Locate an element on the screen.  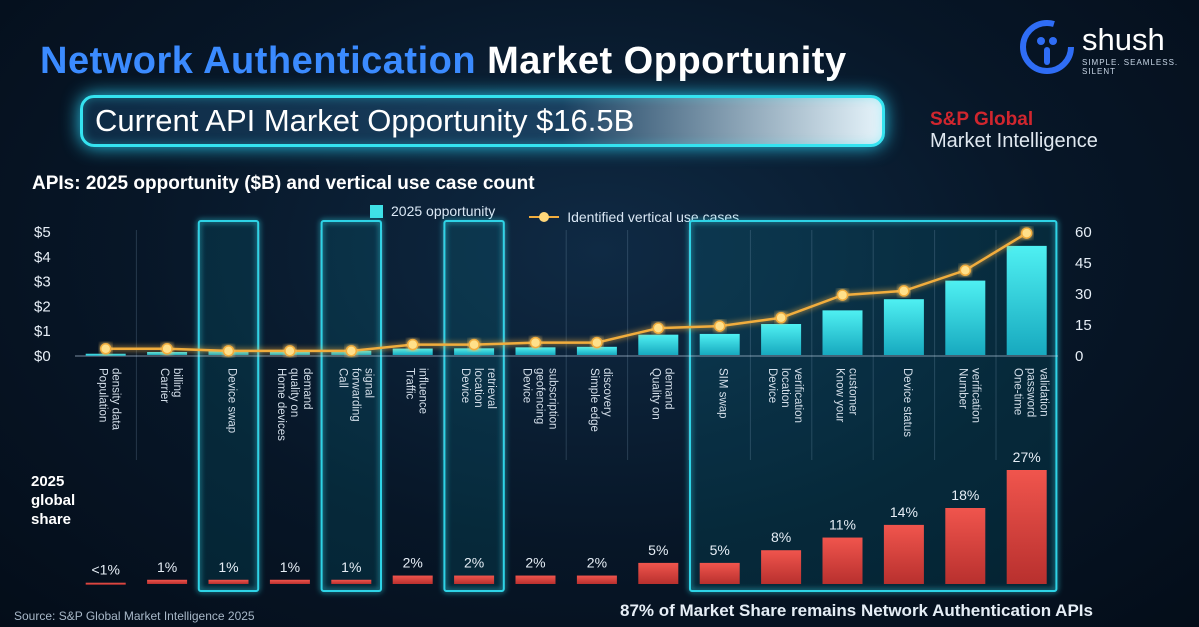
category-label: Numberverification is located at coordinates (968, 395).